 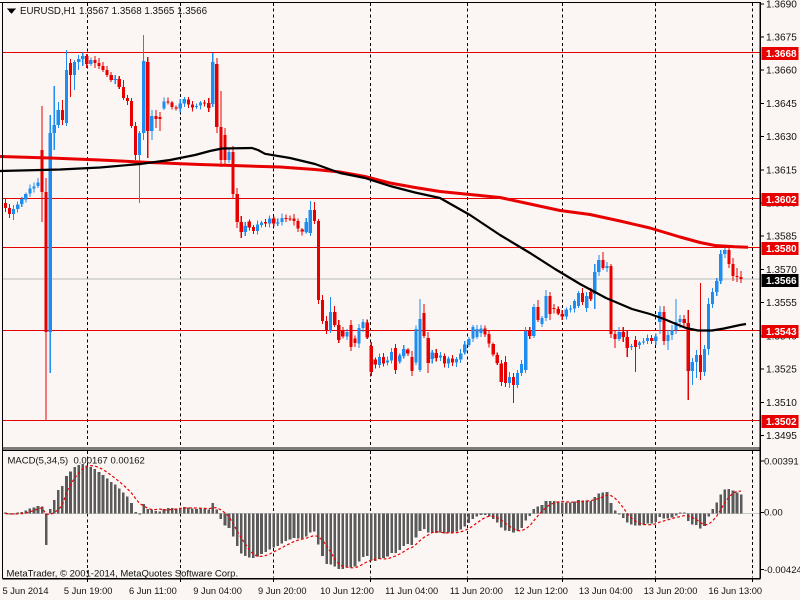 What do you see at coordinates (782, 570) in the screenshot?
I see `svg-text: -0.00424` at bounding box center [782, 570].